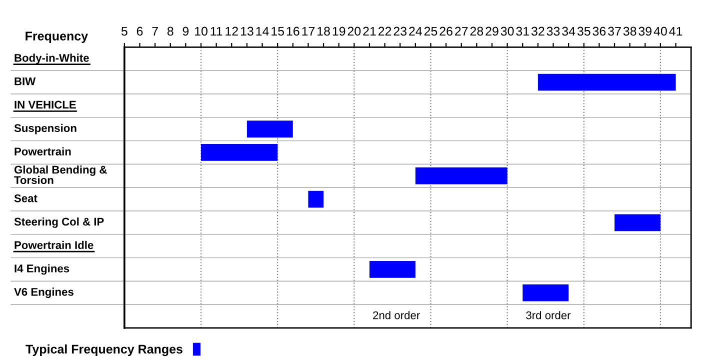  I want to click on x-tick-label: 12, so click(232, 31).